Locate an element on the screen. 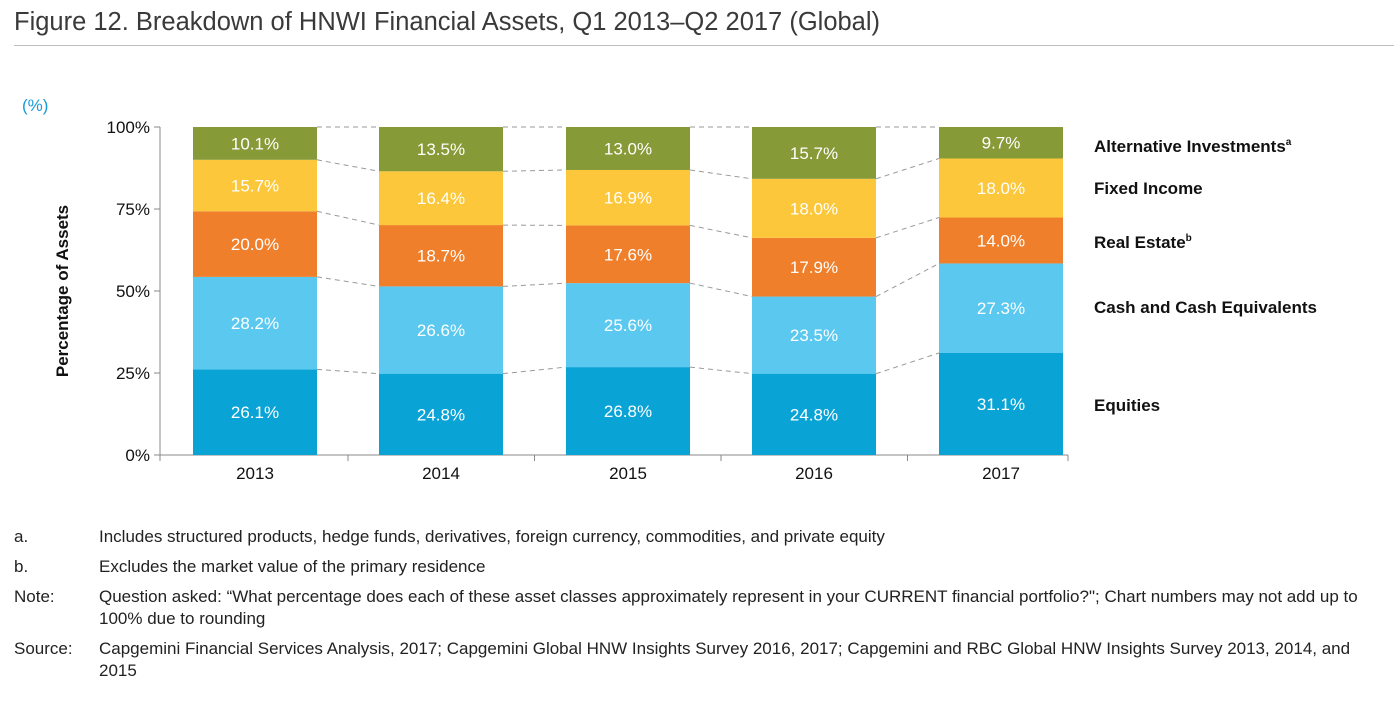  data-label: 14.0% is located at coordinates (1001, 240).